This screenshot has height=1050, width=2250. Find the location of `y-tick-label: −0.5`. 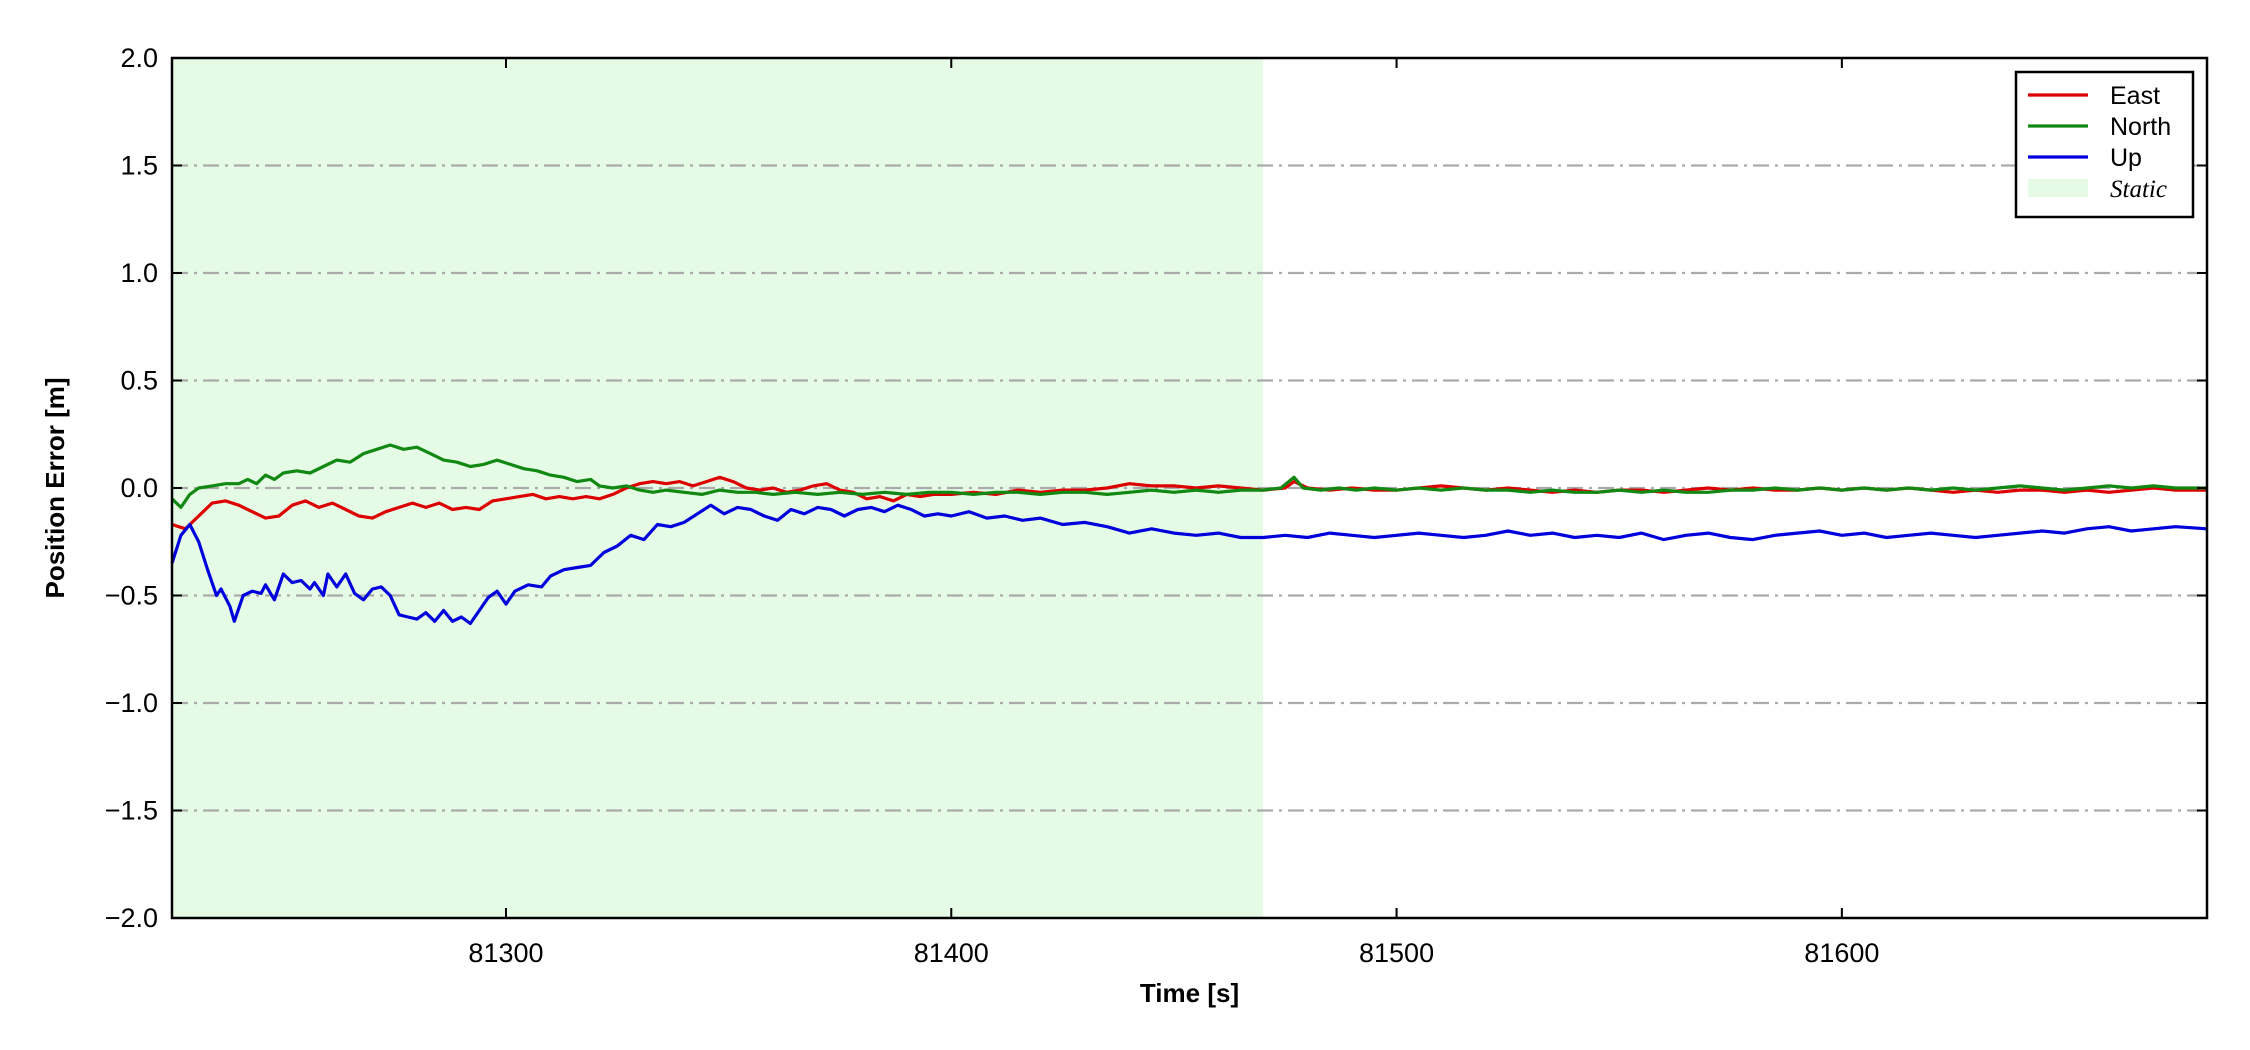

y-tick-label: −0.5 is located at coordinates (131, 596).